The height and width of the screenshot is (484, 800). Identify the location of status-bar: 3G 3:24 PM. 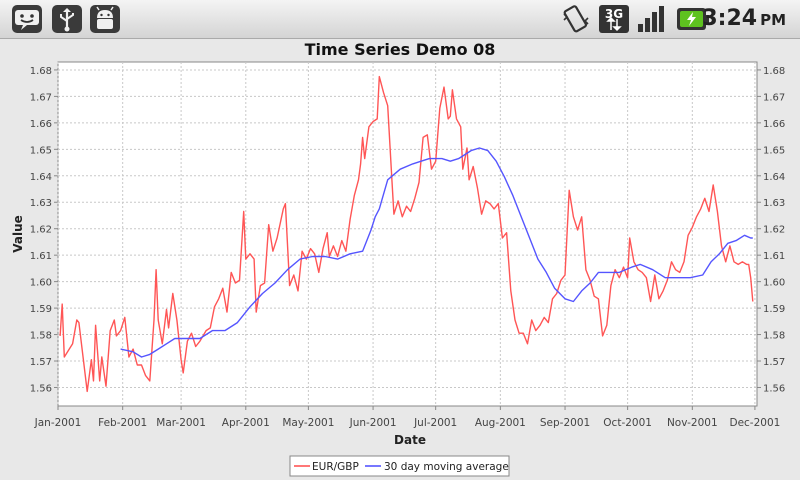
(400, 19).